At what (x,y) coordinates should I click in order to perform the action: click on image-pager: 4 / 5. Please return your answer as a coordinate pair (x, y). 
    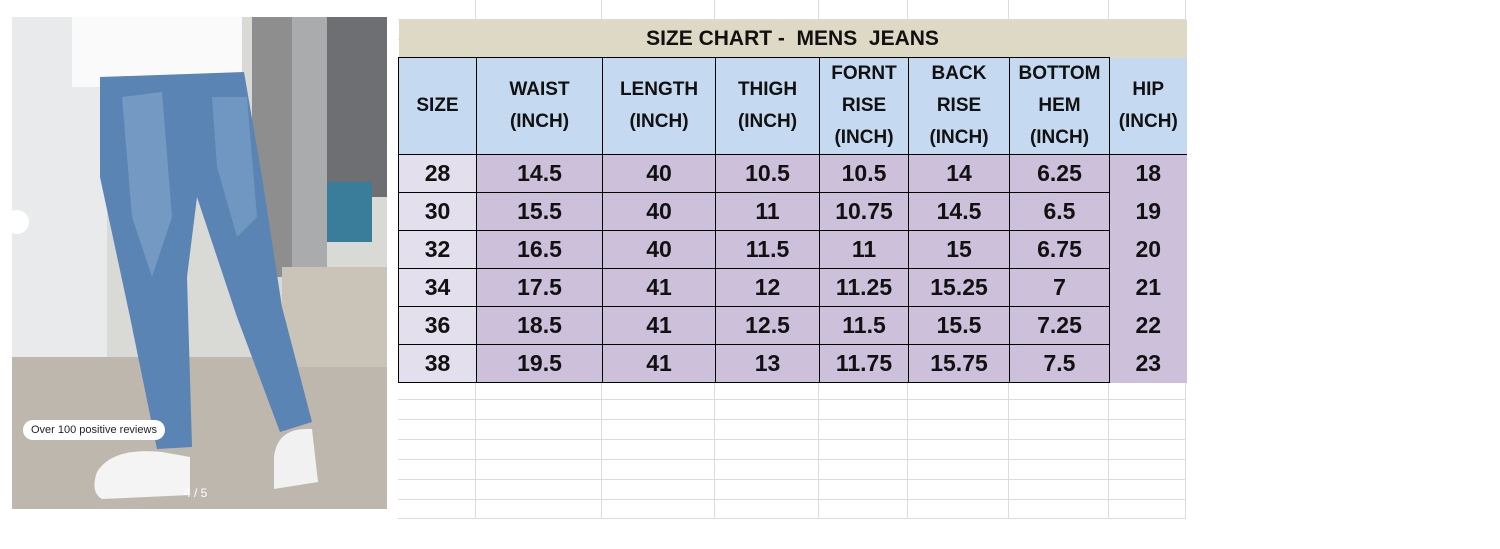
    Looking at the image, I should click on (196, 493).